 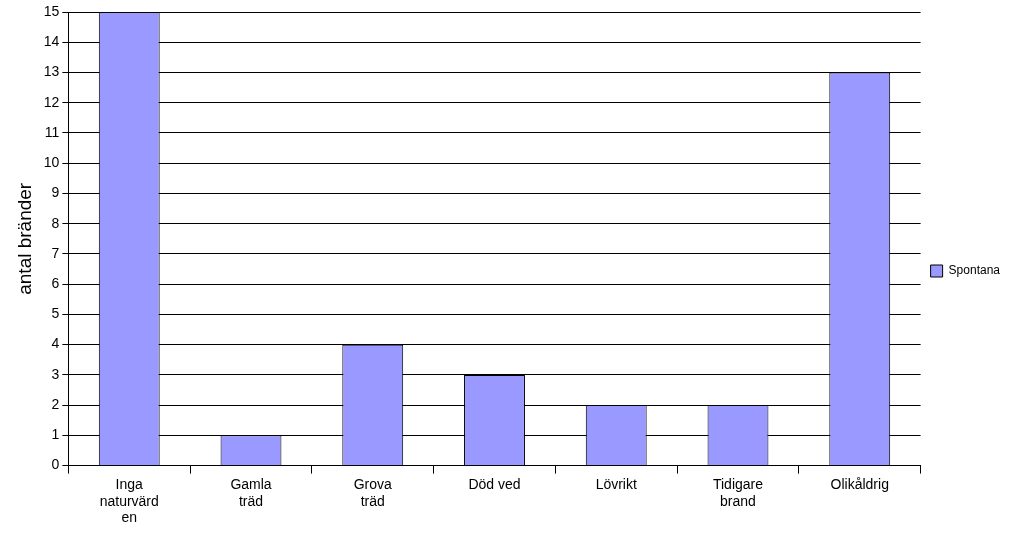 What do you see at coordinates (55, 192) in the screenshot?
I see `y-tick-label: 9` at bounding box center [55, 192].